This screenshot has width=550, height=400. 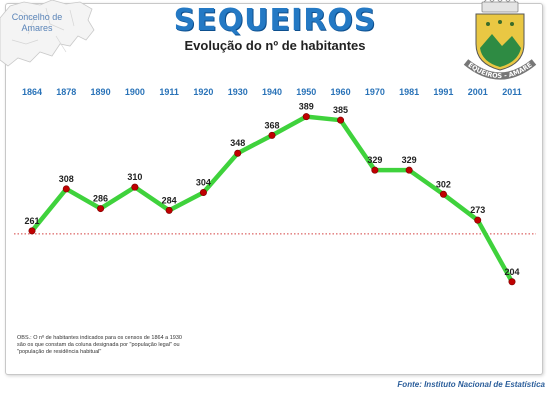 I want to click on source-credit: Fonte: Instituto Nacional de Estatística, so click(x=471, y=384).